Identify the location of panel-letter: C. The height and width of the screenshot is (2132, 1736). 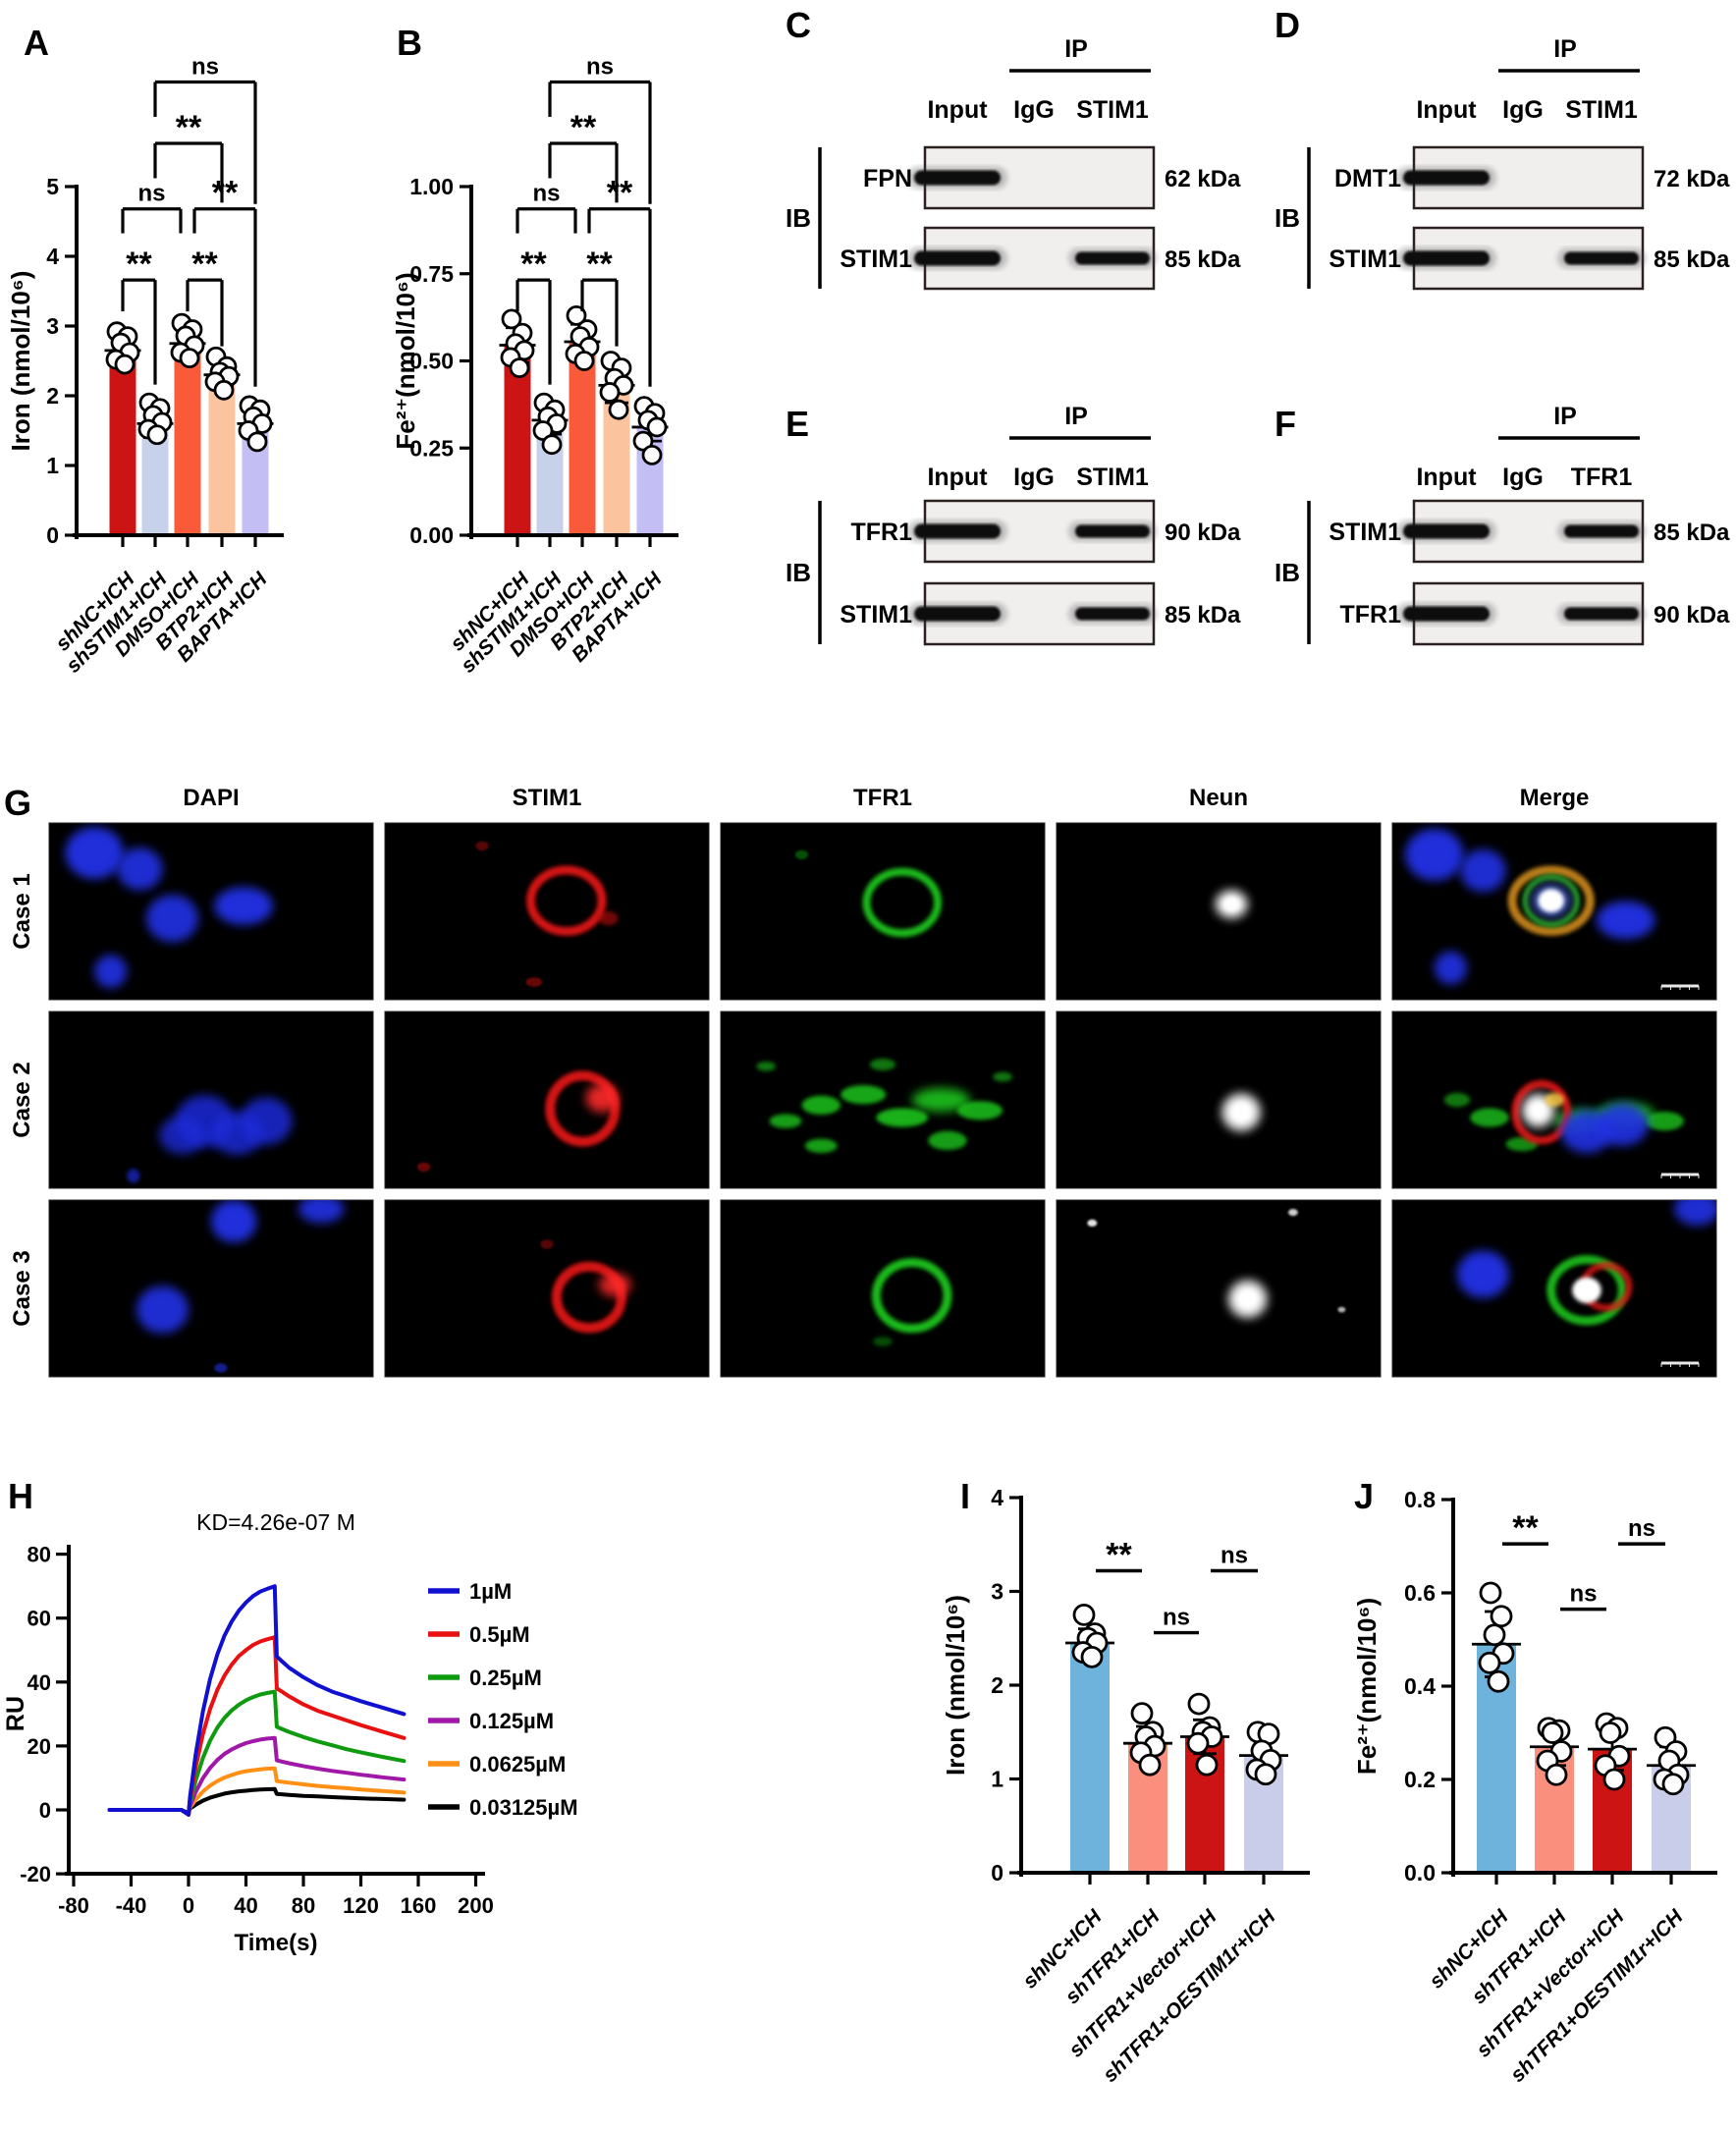
(798, 25).